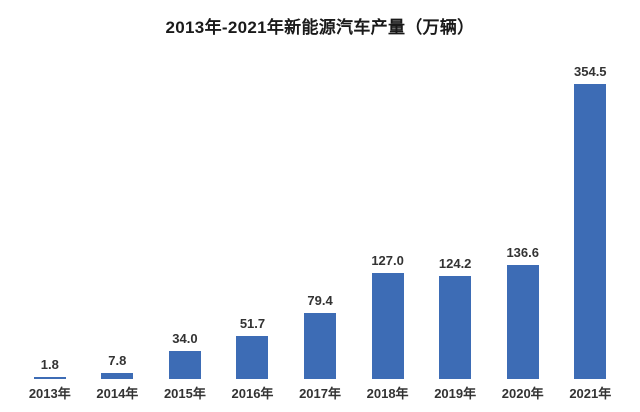 This screenshot has width=640, height=412. I want to click on chart-title: 2013年-2021年新能源汽车产量（万辆）, so click(320, 27).